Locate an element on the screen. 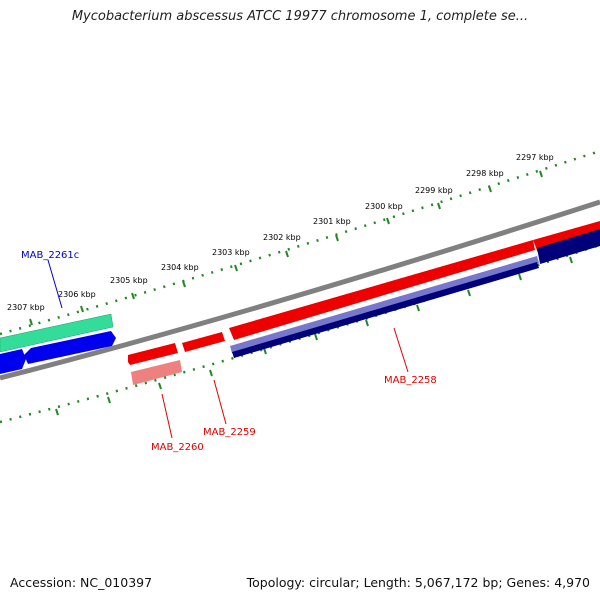  gene-feature-cds is located at coordinates (57, 333).